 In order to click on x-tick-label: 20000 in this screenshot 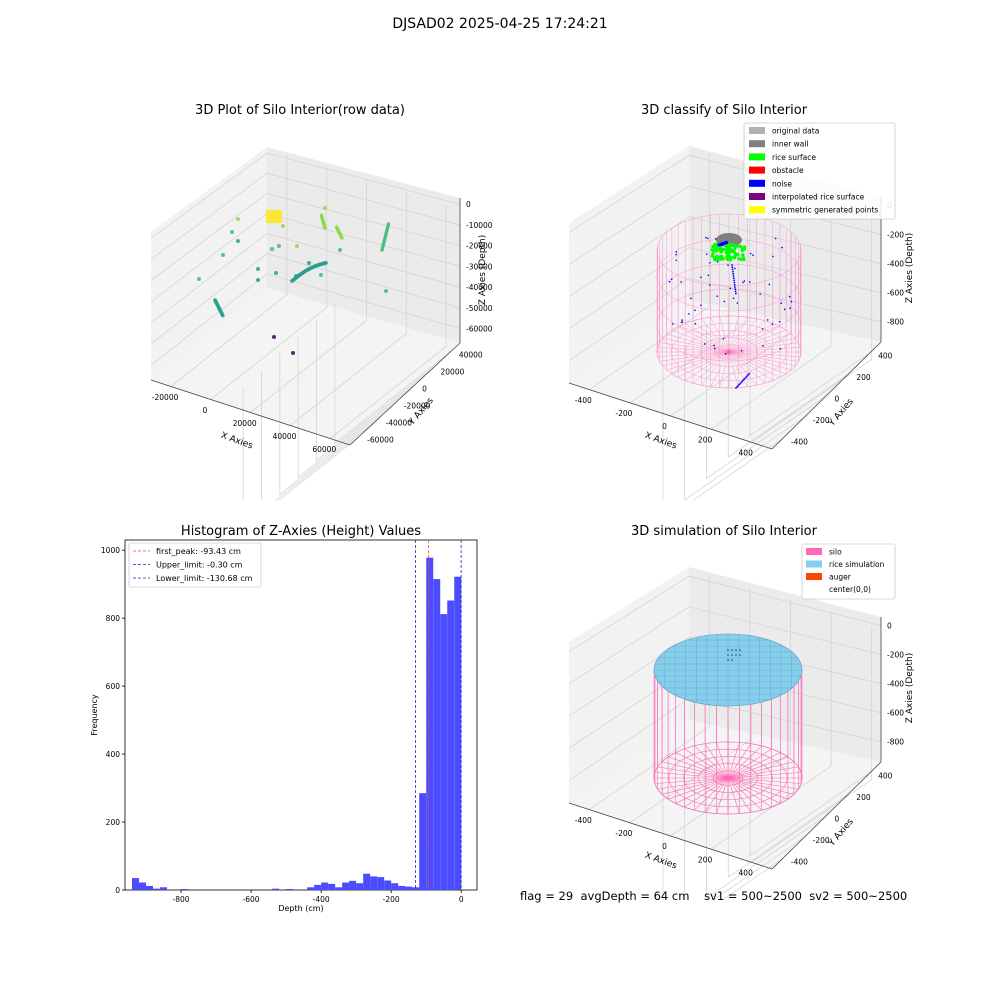, I will do `click(245, 423)`.